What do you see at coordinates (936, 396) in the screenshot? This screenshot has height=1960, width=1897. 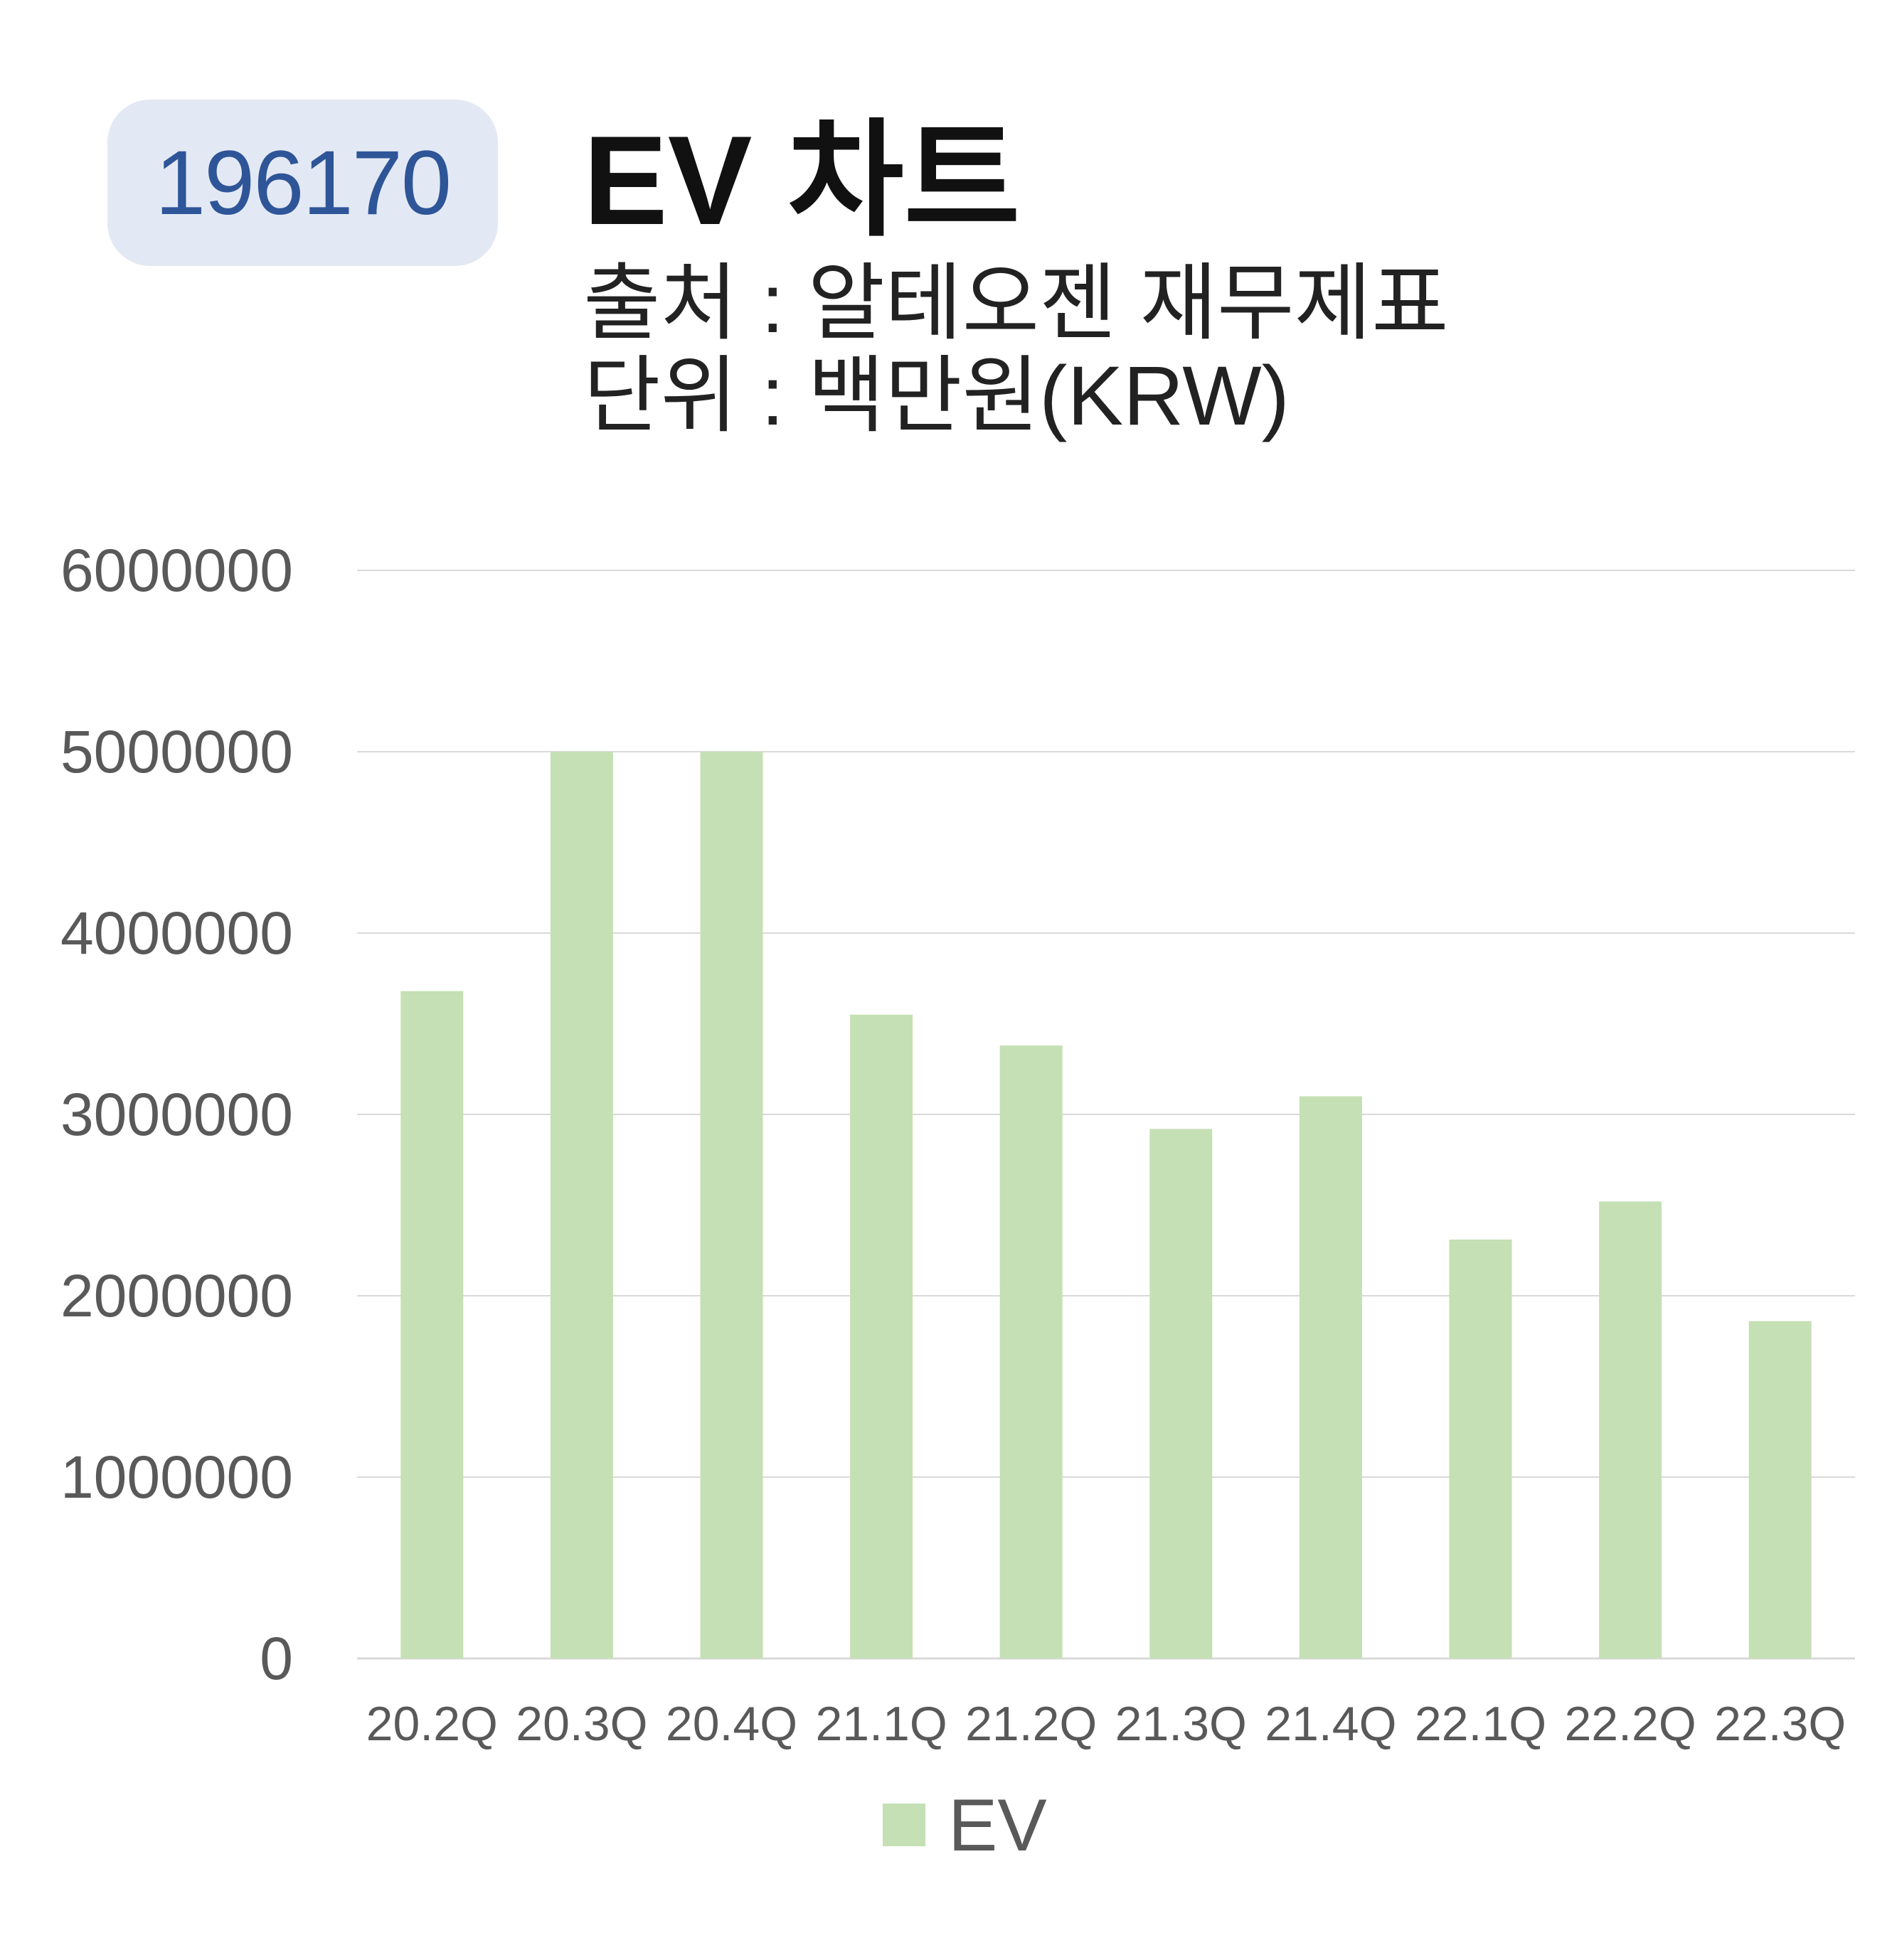 I see `unit-label: 단위 : 백만원(KRW)` at bounding box center [936, 396].